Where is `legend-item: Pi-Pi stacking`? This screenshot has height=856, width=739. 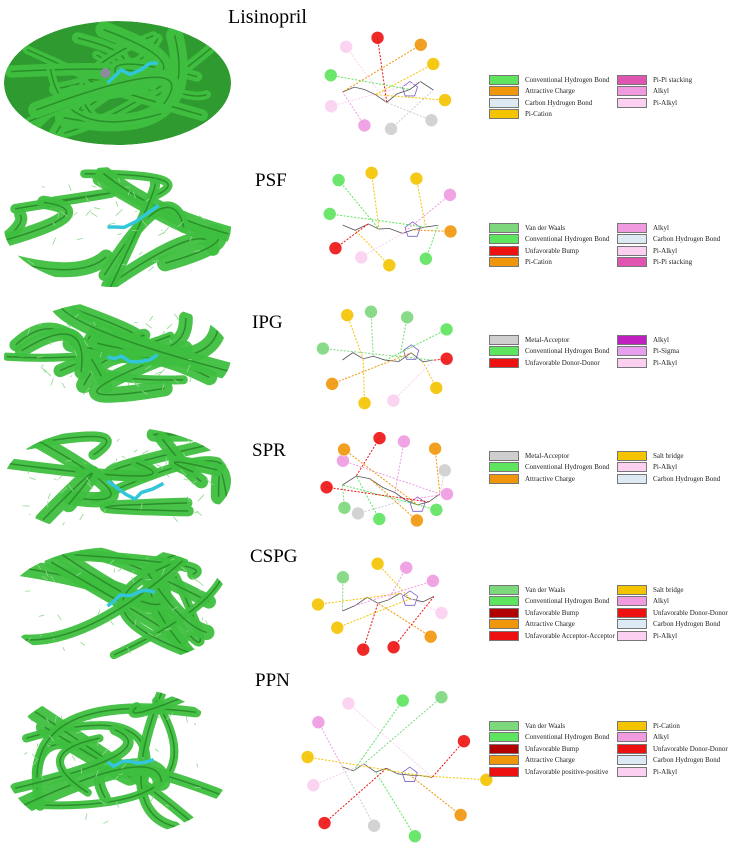
legend-item: Pi-Pi stacking is located at coordinates (654, 262).